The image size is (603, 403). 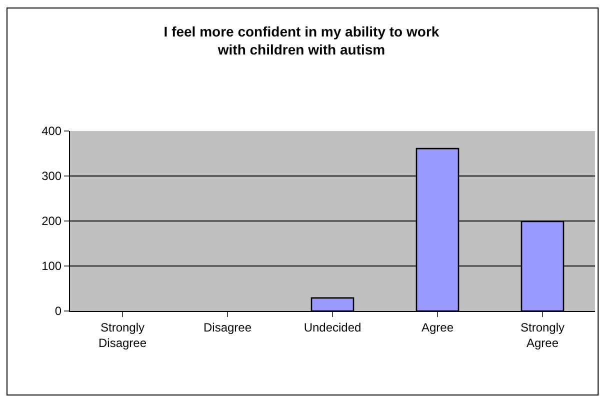 I want to click on y-tick-label: 300, so click(x=52, y=176).